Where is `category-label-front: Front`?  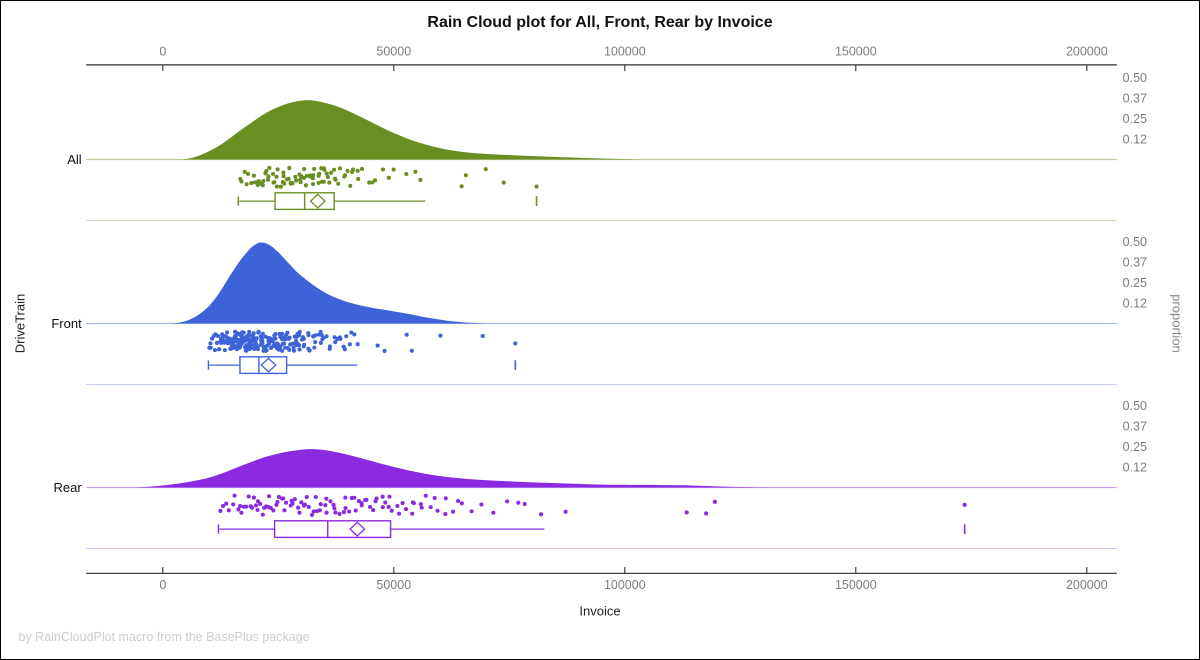 category-label-front: Front is located at coordinates (66, 323).